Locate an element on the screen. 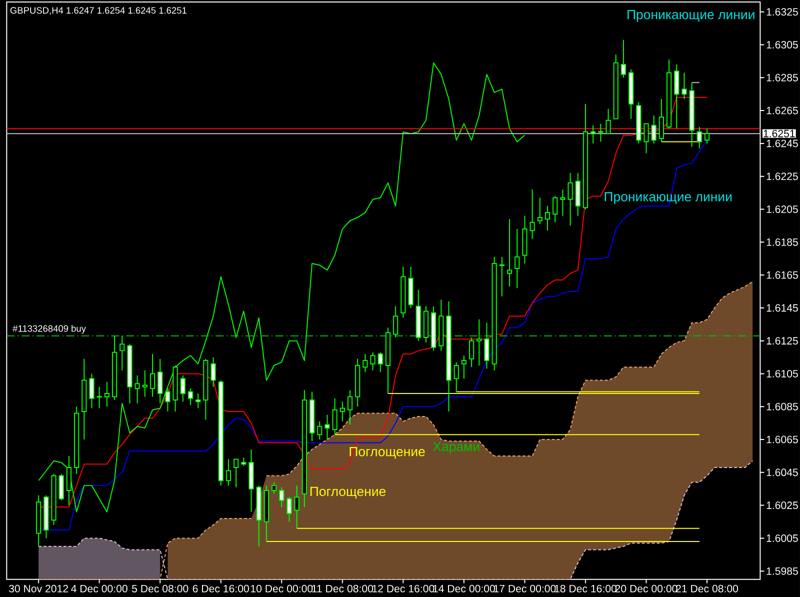 This screenshot has width=800, height=597. x-tick-label: 30 Nov 2012 is located at coordinates (38, 588).